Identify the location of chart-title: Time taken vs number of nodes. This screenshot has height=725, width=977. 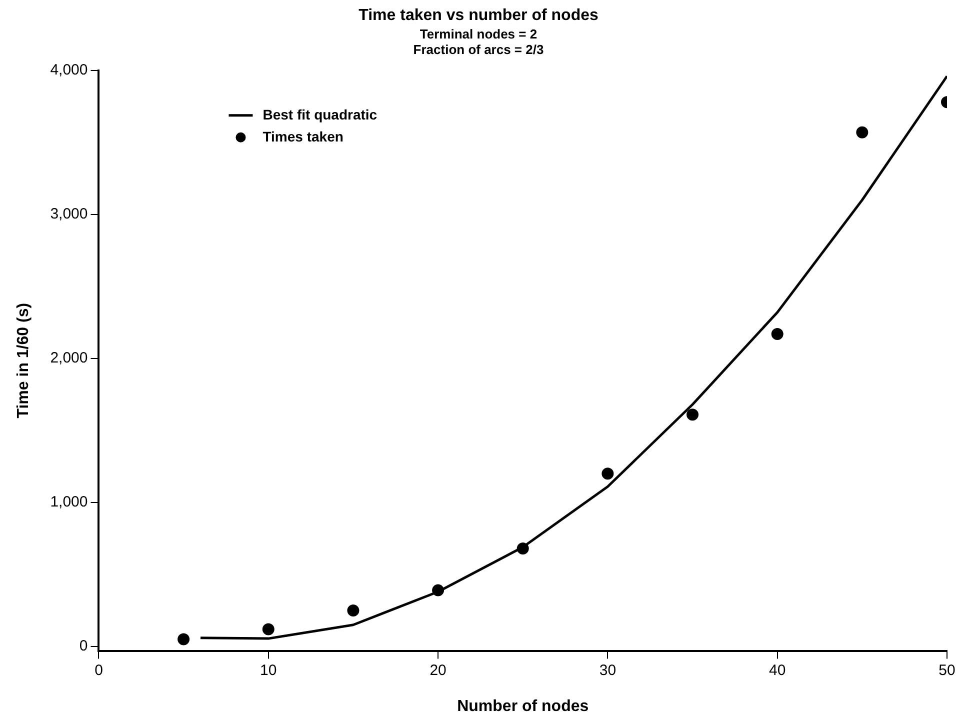
(478, 15).